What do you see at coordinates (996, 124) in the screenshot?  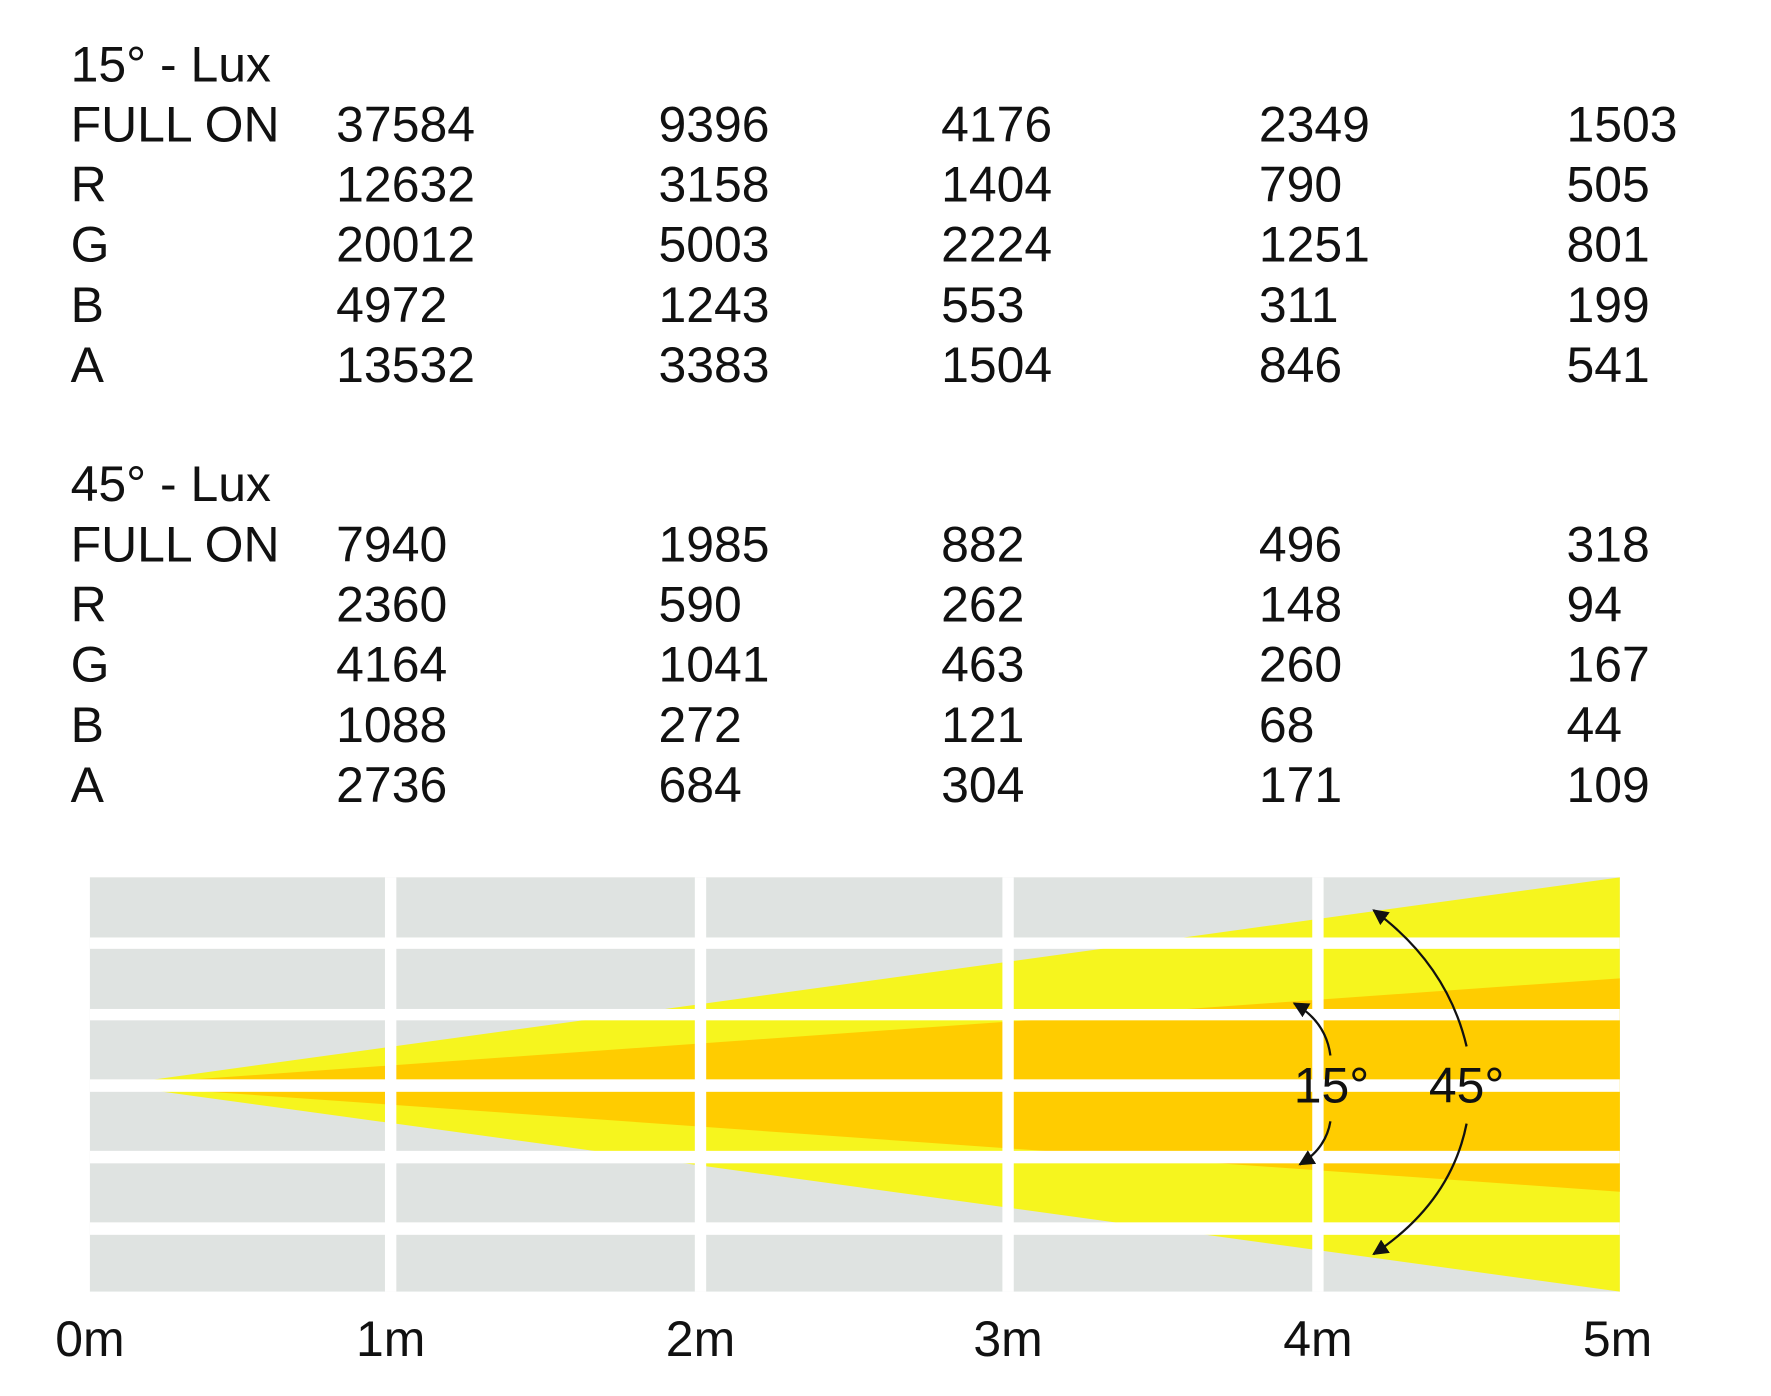 I see `cell: 4176` at bounding box center [996, 124].